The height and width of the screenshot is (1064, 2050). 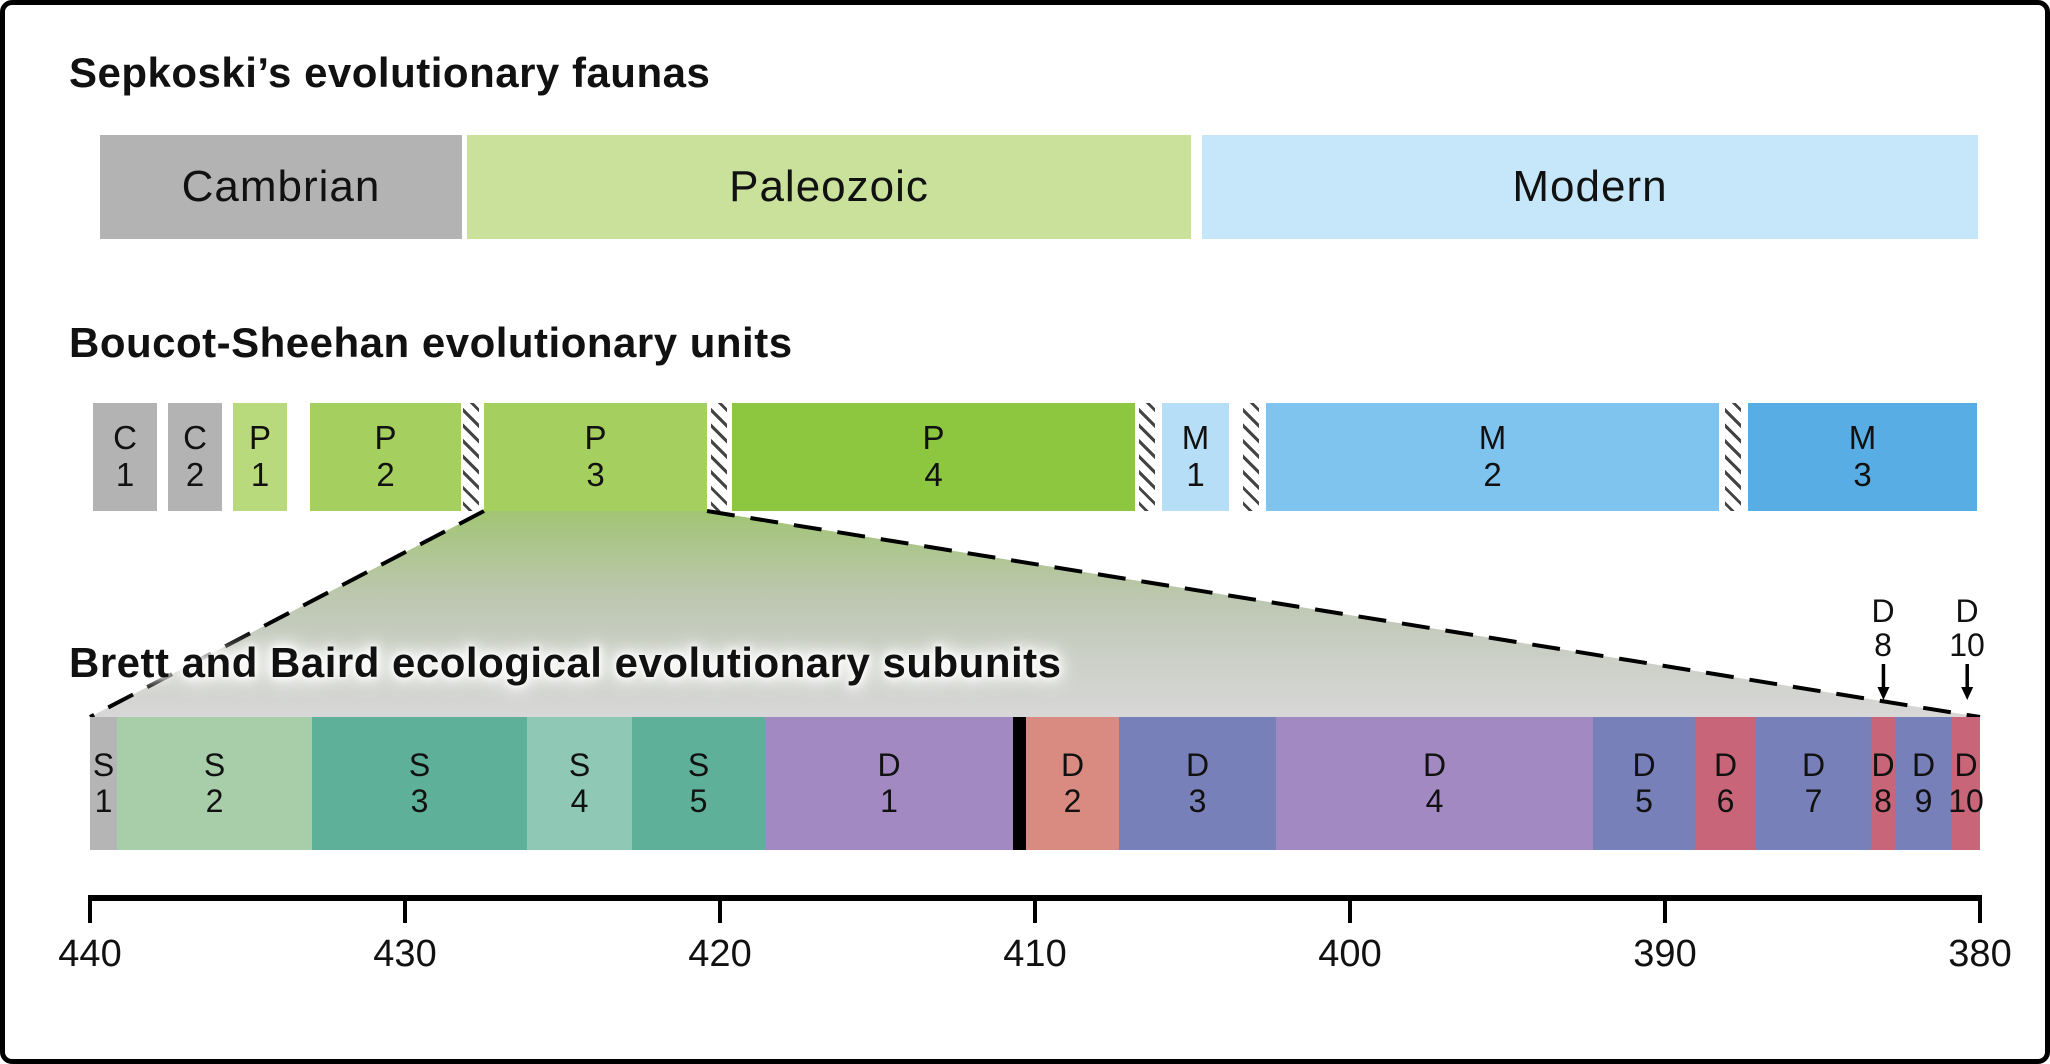 I want to click on fauna-bar-cambrian: Cambrian, so click(x=281, y=187).